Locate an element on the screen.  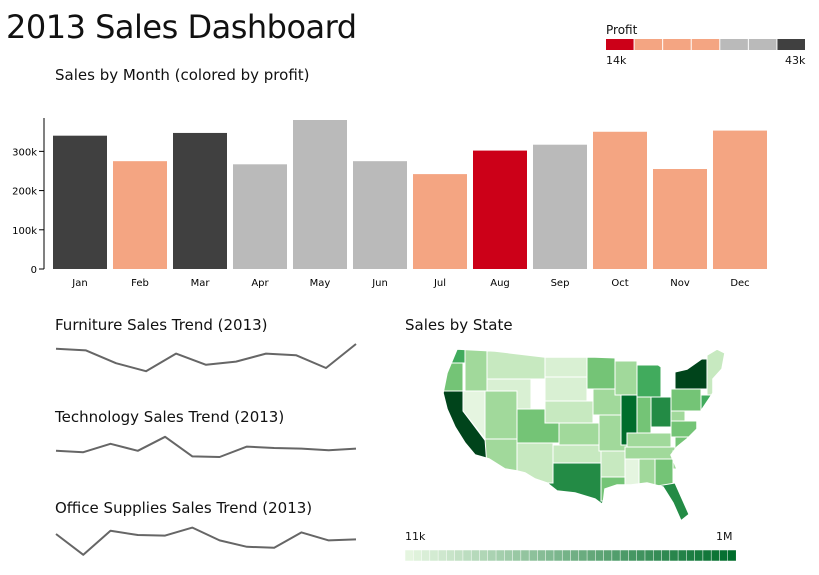
x-tick-label: Dec is located at coordinates (739, 283).